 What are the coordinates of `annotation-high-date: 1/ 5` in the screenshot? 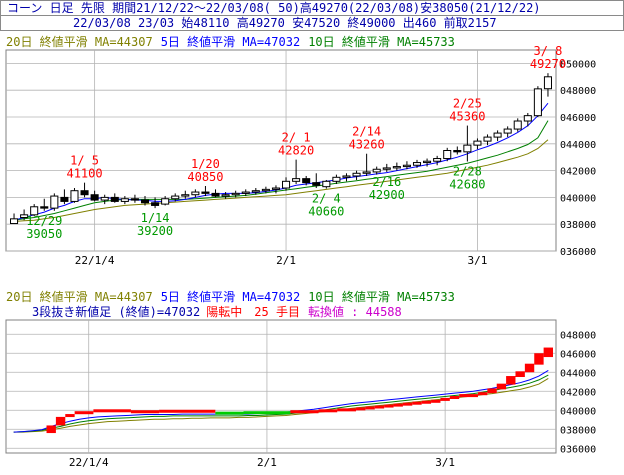 It's located at (84, 161).